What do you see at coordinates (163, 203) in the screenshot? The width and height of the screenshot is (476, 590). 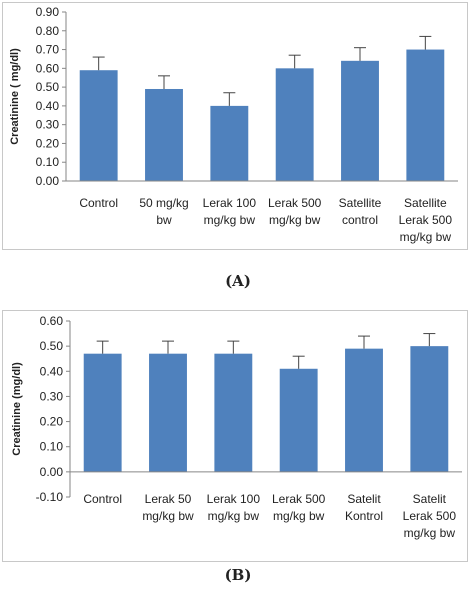 I see `category-label-line: 50 mg/kg` at bounding box center [163, 203].